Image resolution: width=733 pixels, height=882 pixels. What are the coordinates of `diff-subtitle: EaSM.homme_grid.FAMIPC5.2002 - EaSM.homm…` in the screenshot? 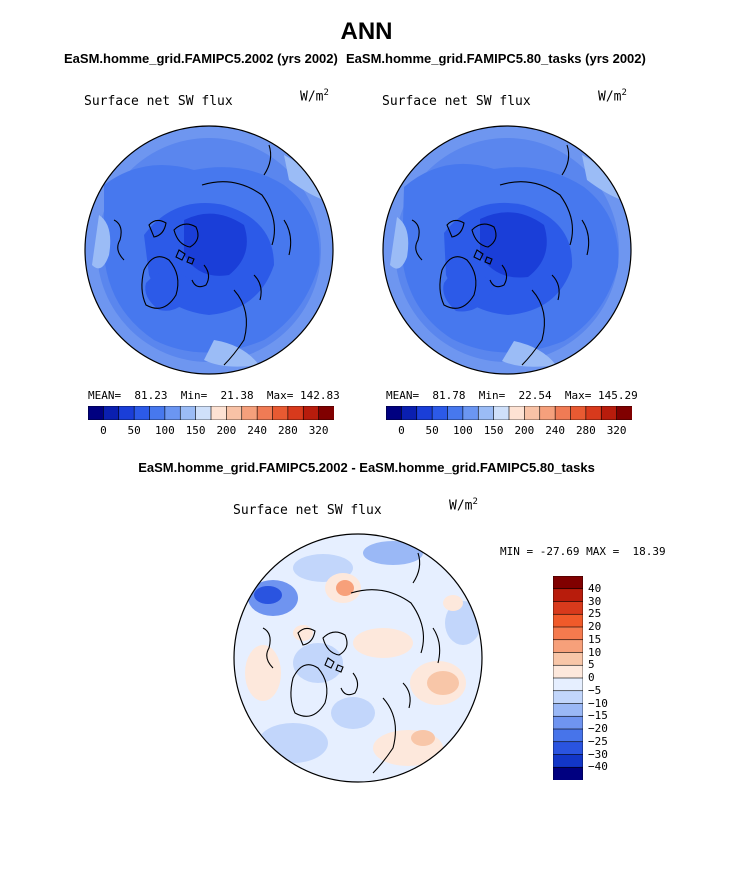 It's located at (366, 467).